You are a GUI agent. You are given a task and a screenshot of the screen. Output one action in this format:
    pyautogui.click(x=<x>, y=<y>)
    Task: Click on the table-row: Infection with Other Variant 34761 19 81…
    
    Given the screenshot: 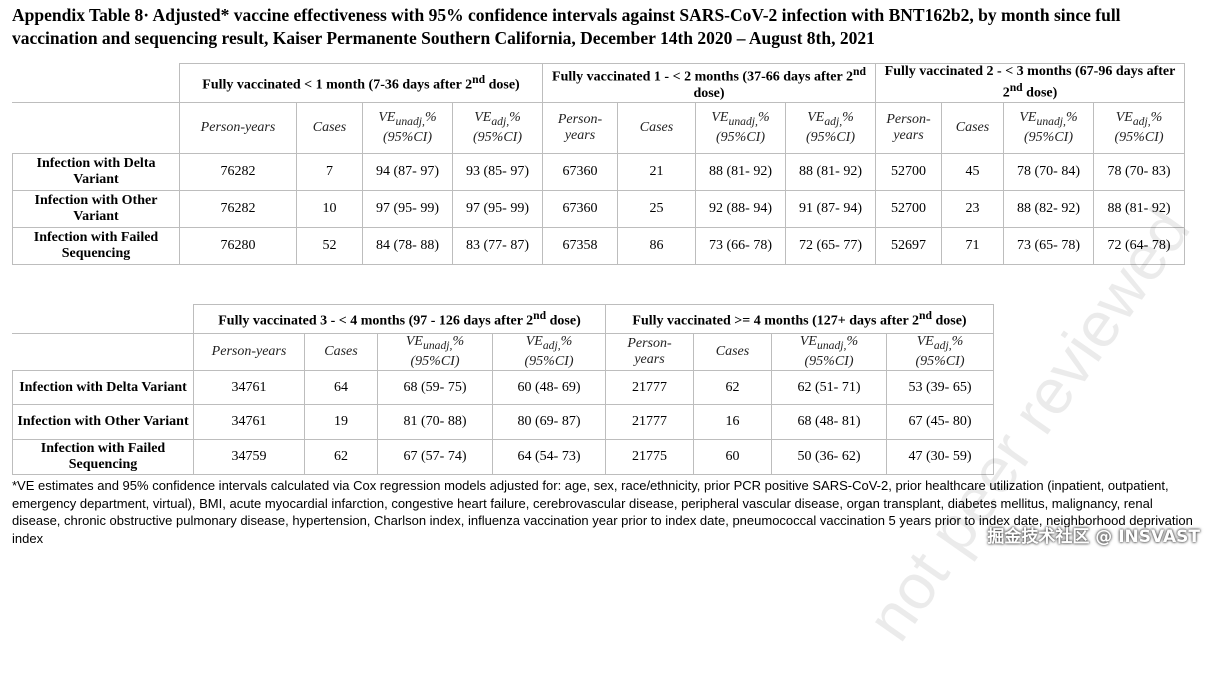 What is the action you would take?
    pyautogui.click(x=503, y=422)
    